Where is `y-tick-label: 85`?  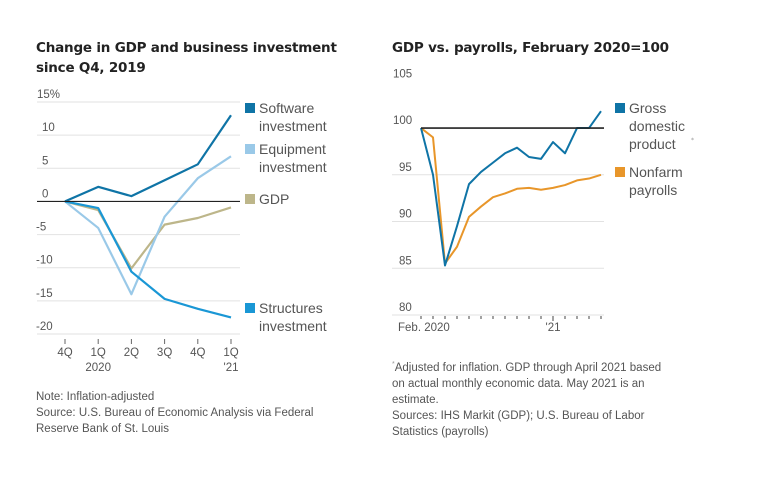
y-tick-label: 85 is located at coordinates (405, 261).